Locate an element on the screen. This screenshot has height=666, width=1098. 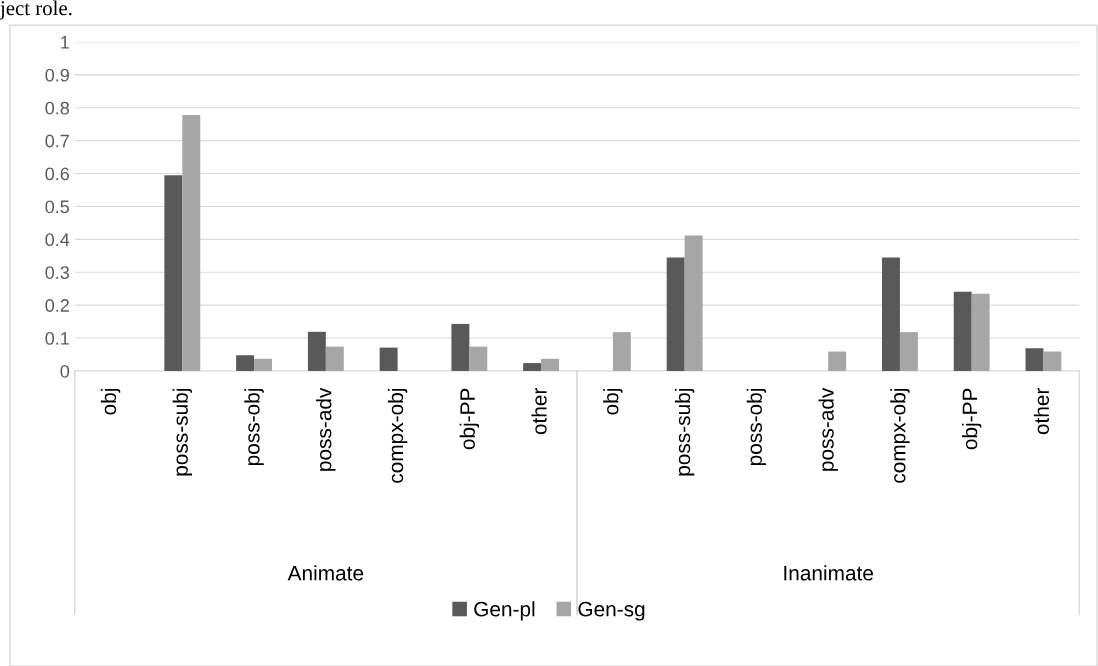
y-tick-label: 0.1 is located at coordinates (57, 338).